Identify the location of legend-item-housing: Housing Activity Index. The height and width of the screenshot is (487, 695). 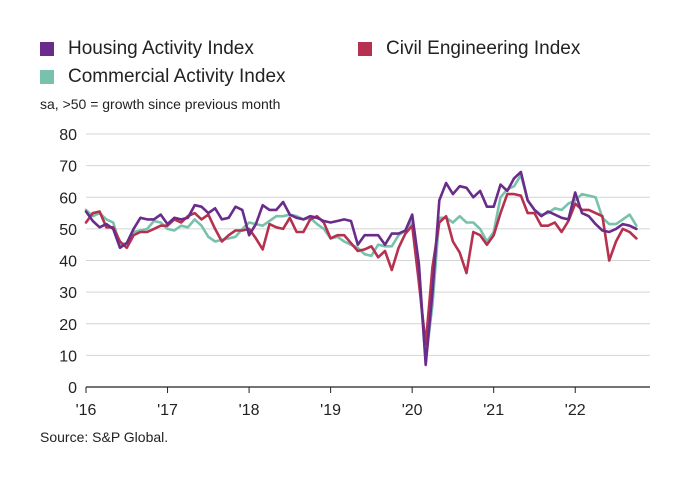
(147, 49).